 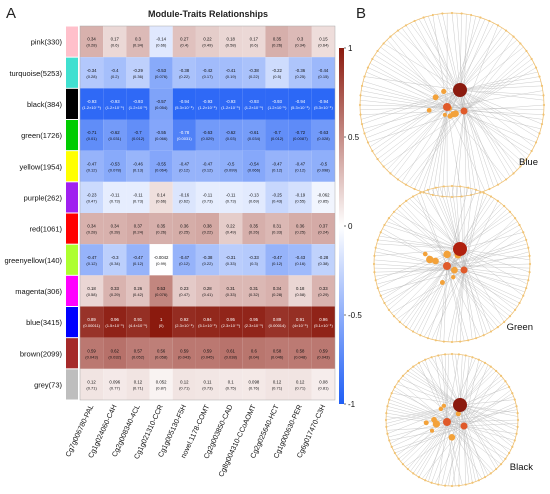 I want to click on cell-value: 0.12, so click(x=138, y=381).